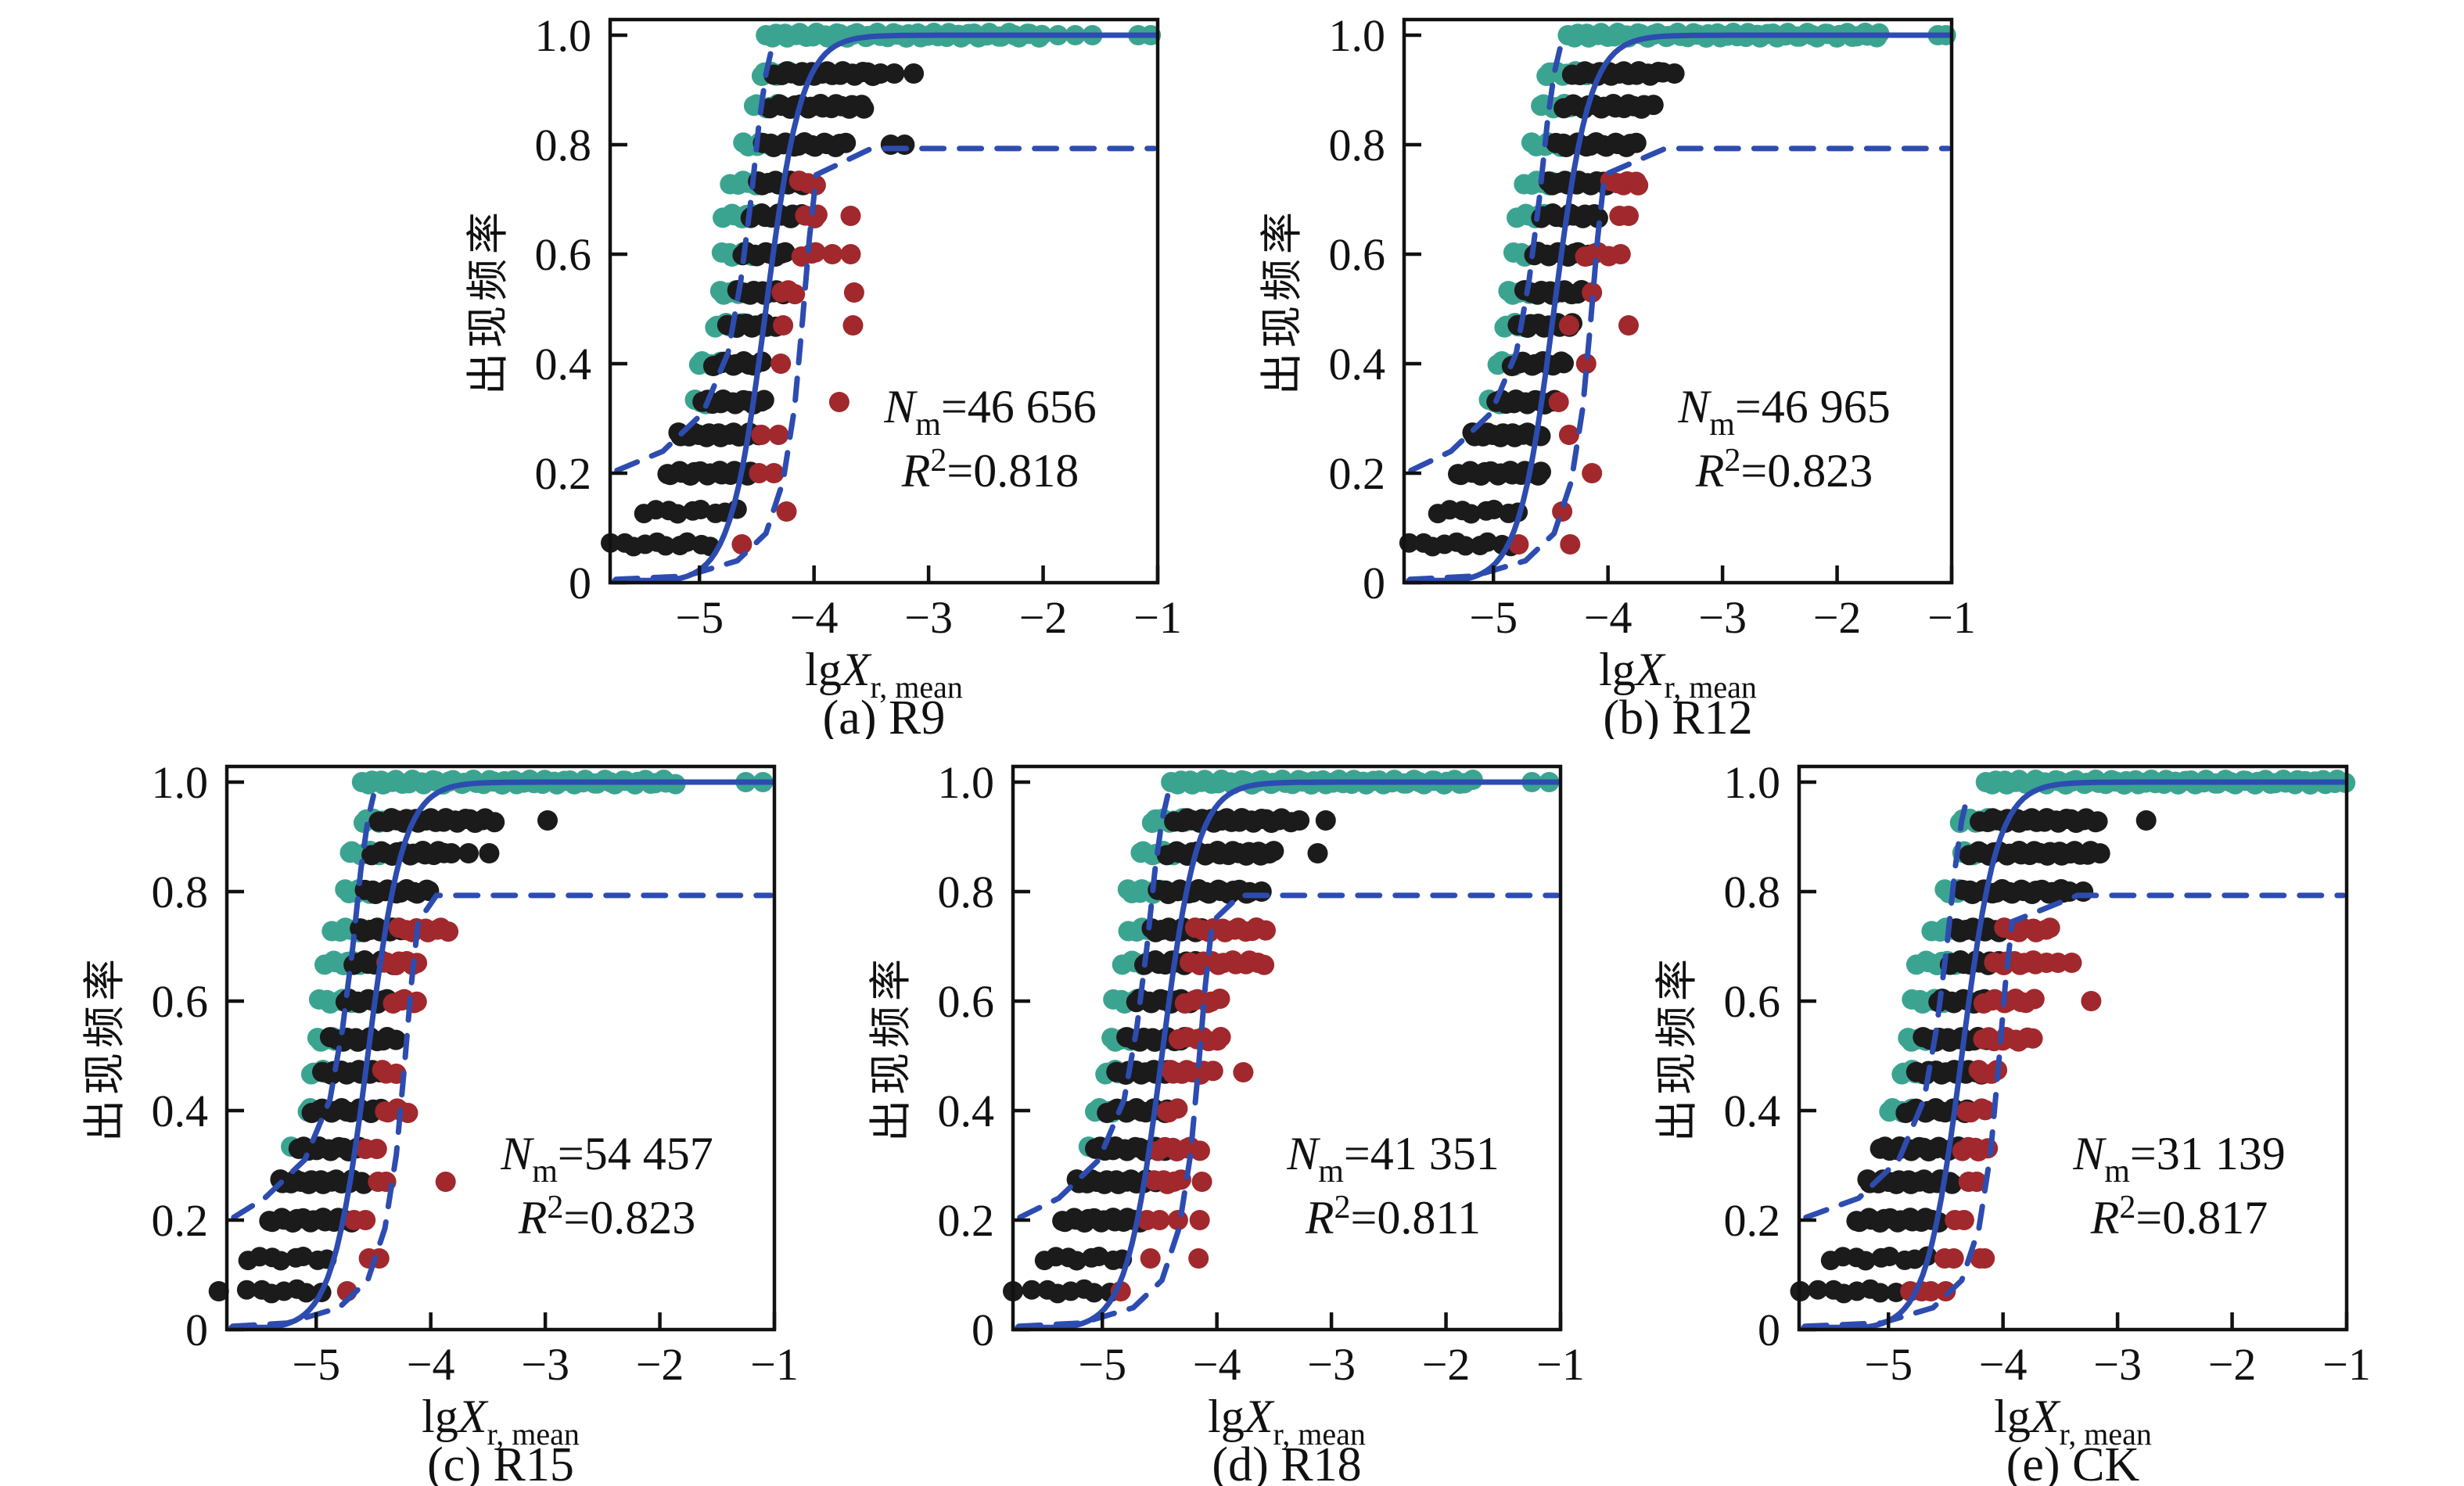 The height and width of the screenshot is (1486, 2464). Describe the element at coordinates (606, 1159) in the screenshot. I see `annotation-nm: Nm=54 457` at that location.